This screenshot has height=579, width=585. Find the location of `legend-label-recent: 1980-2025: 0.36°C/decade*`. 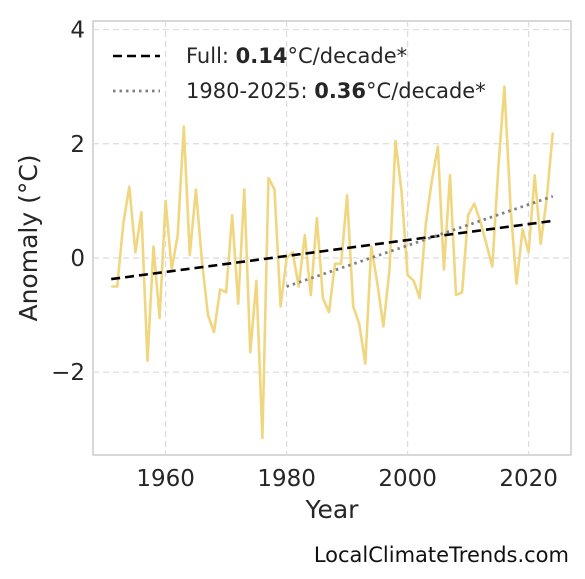

legend-label-recent: 1980-2025: 0.36°C/decade* is located at coordinates (336, 91).